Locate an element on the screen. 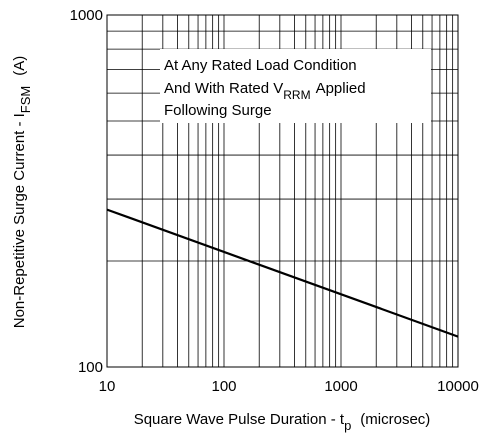  x-axis-label-main: Square Wave Pulse Duration - t is located at coordinates (239, 419).